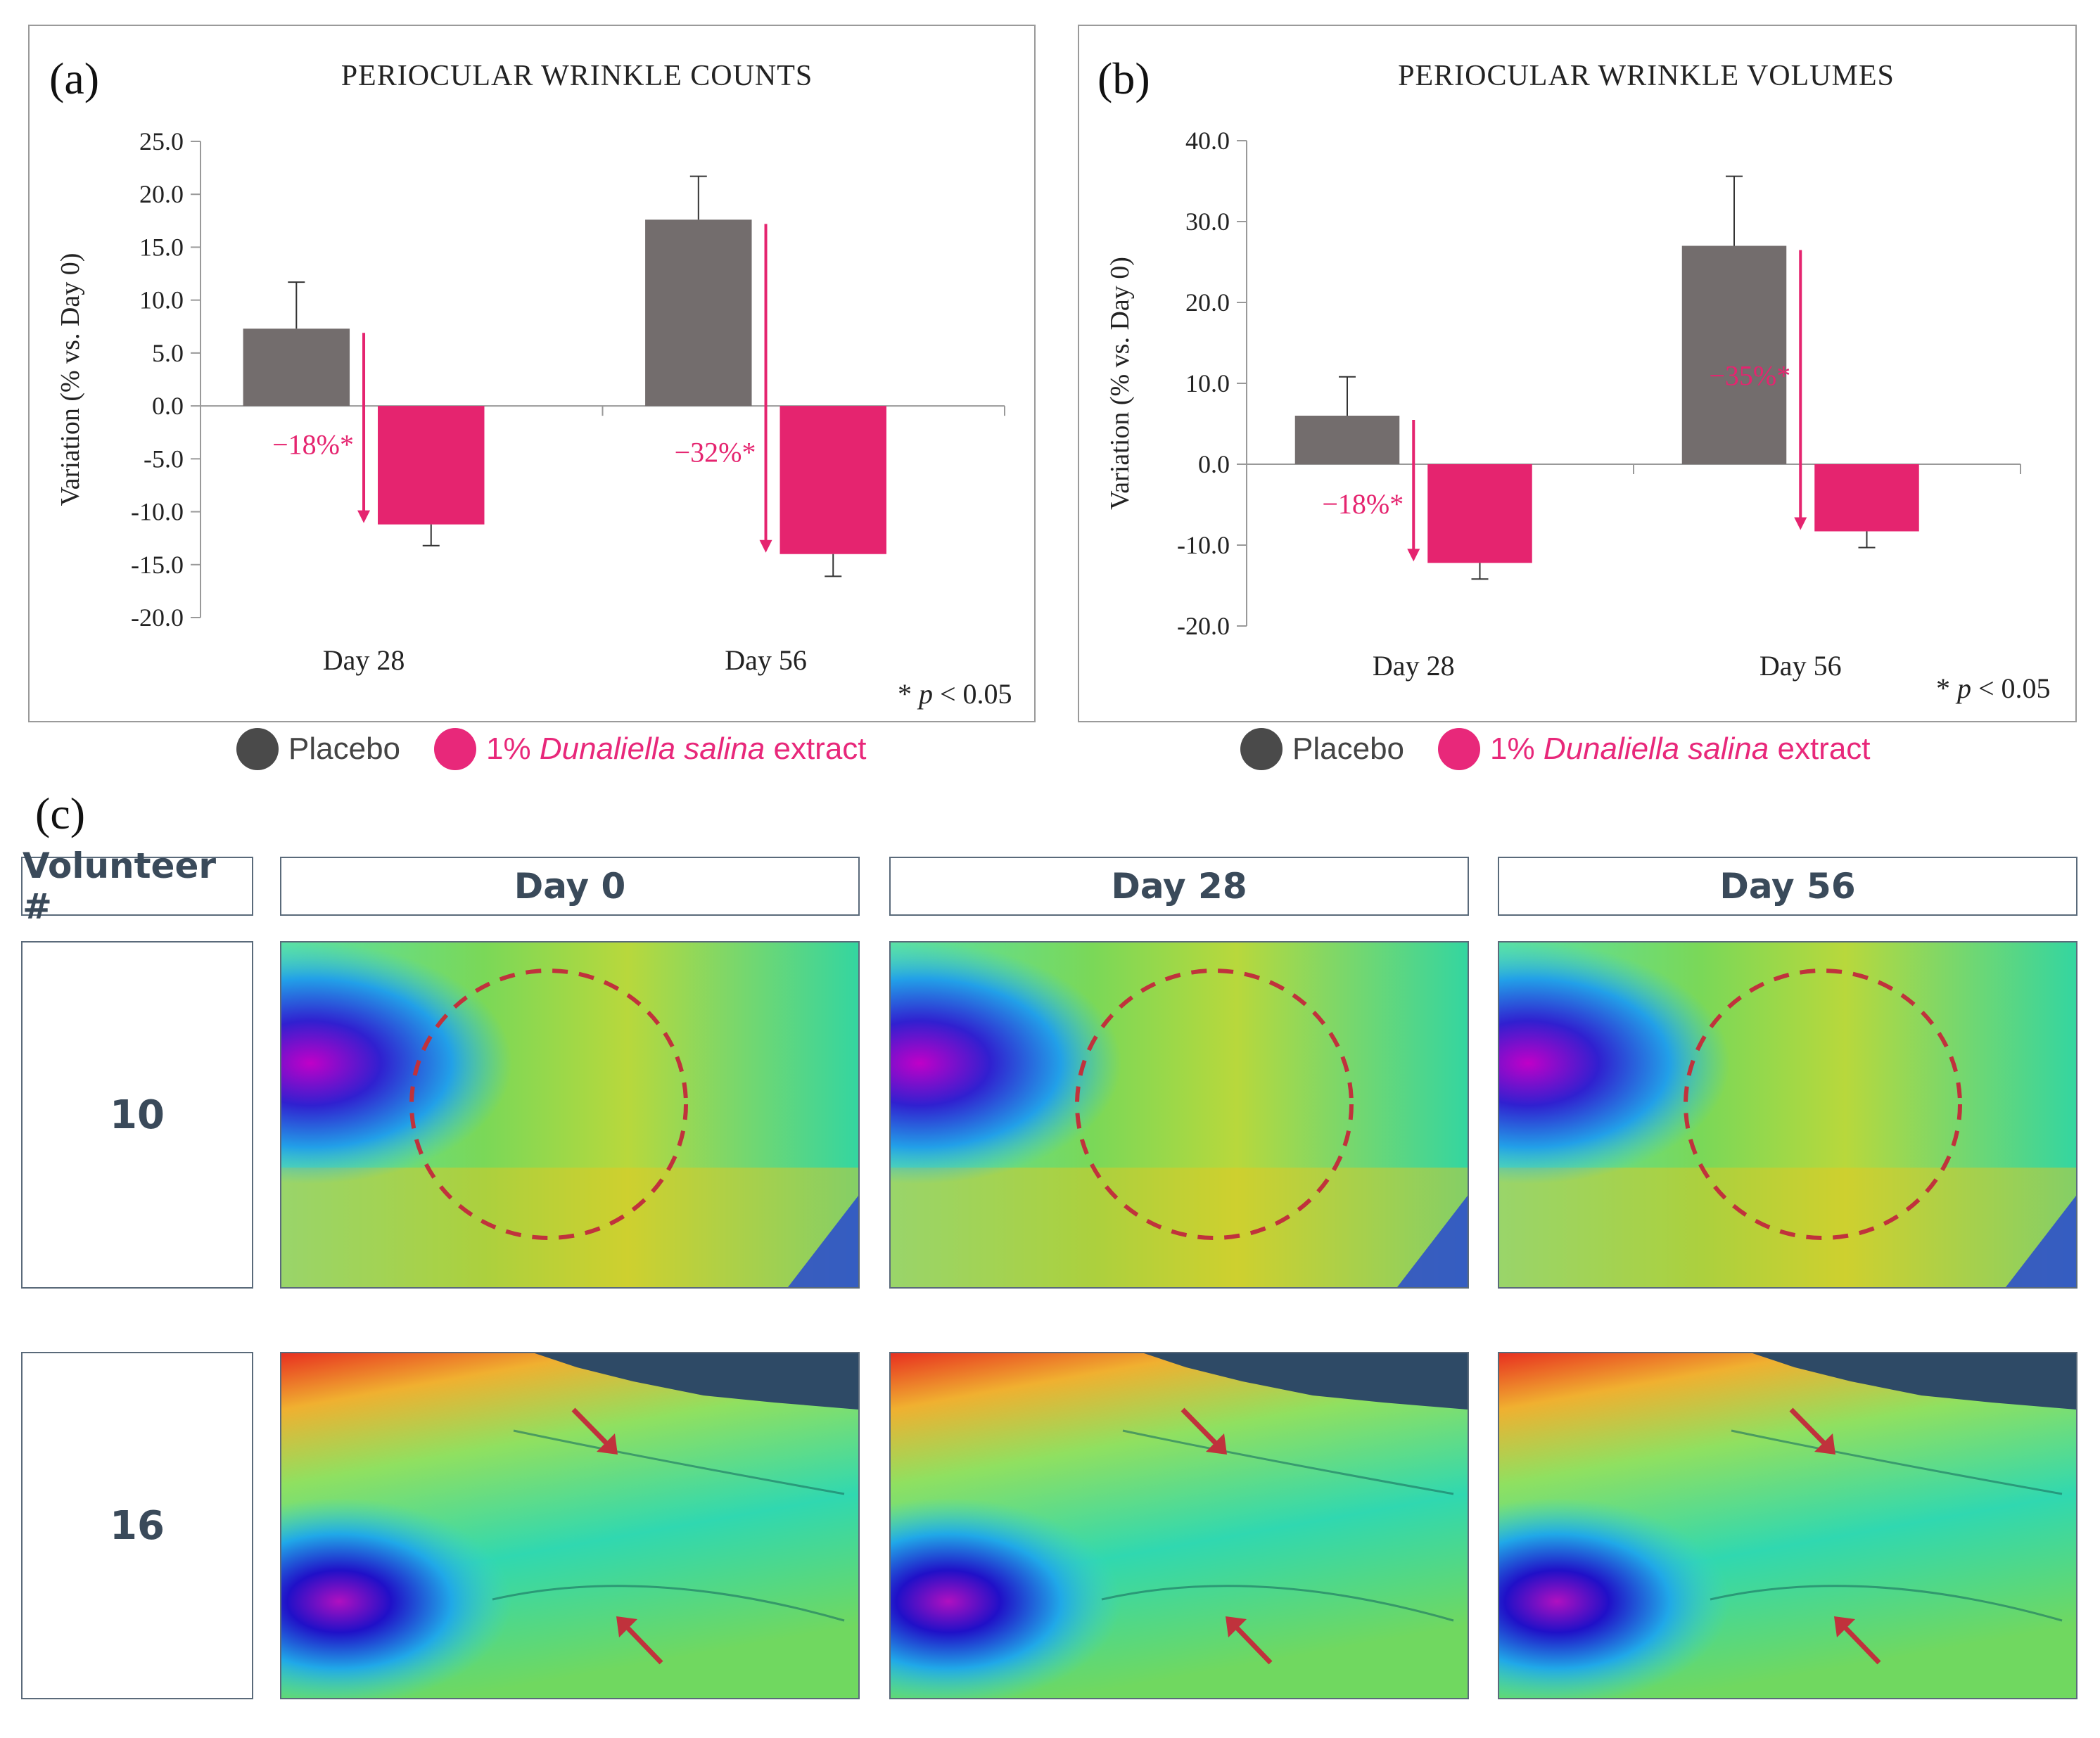 The image size is (2100, 1738). I want to click on legend-b: Placebo 1% Dunaliella salina extract, so click(1555, 749).